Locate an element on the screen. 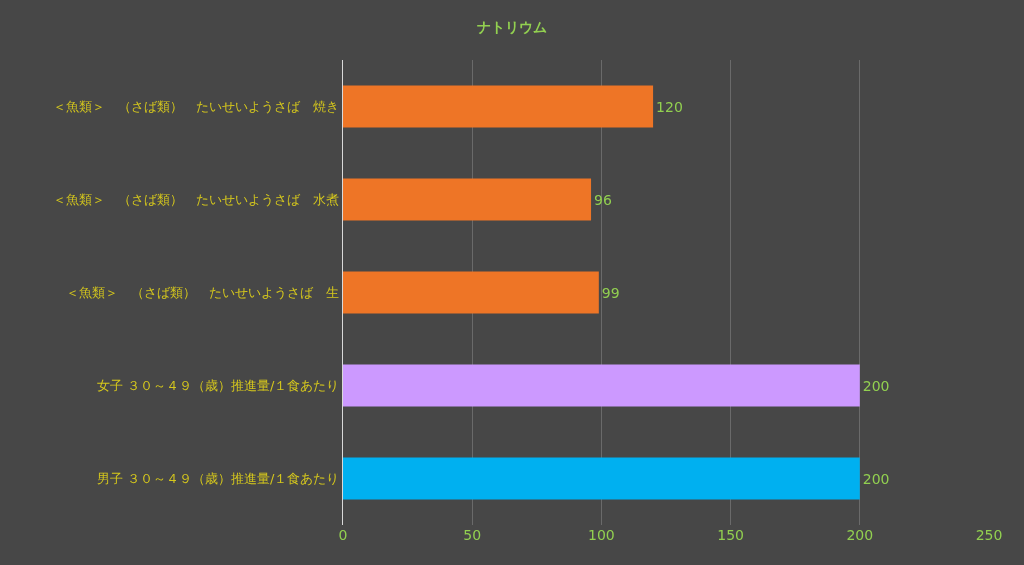  data-label: 96 is located at coordinates (603, 199).